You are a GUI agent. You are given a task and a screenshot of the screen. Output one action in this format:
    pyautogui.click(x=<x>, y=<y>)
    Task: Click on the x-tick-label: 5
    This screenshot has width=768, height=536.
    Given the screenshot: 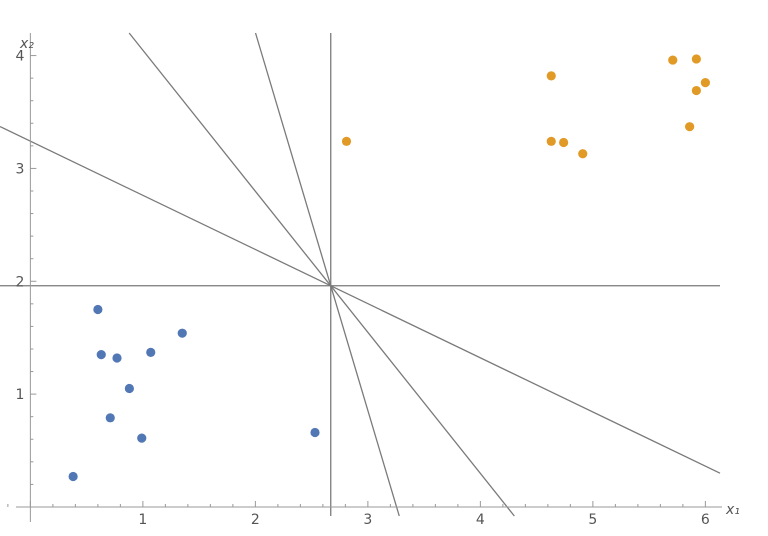 What is the action you would take?
    pyautogui.click(x=592, y=520)
    